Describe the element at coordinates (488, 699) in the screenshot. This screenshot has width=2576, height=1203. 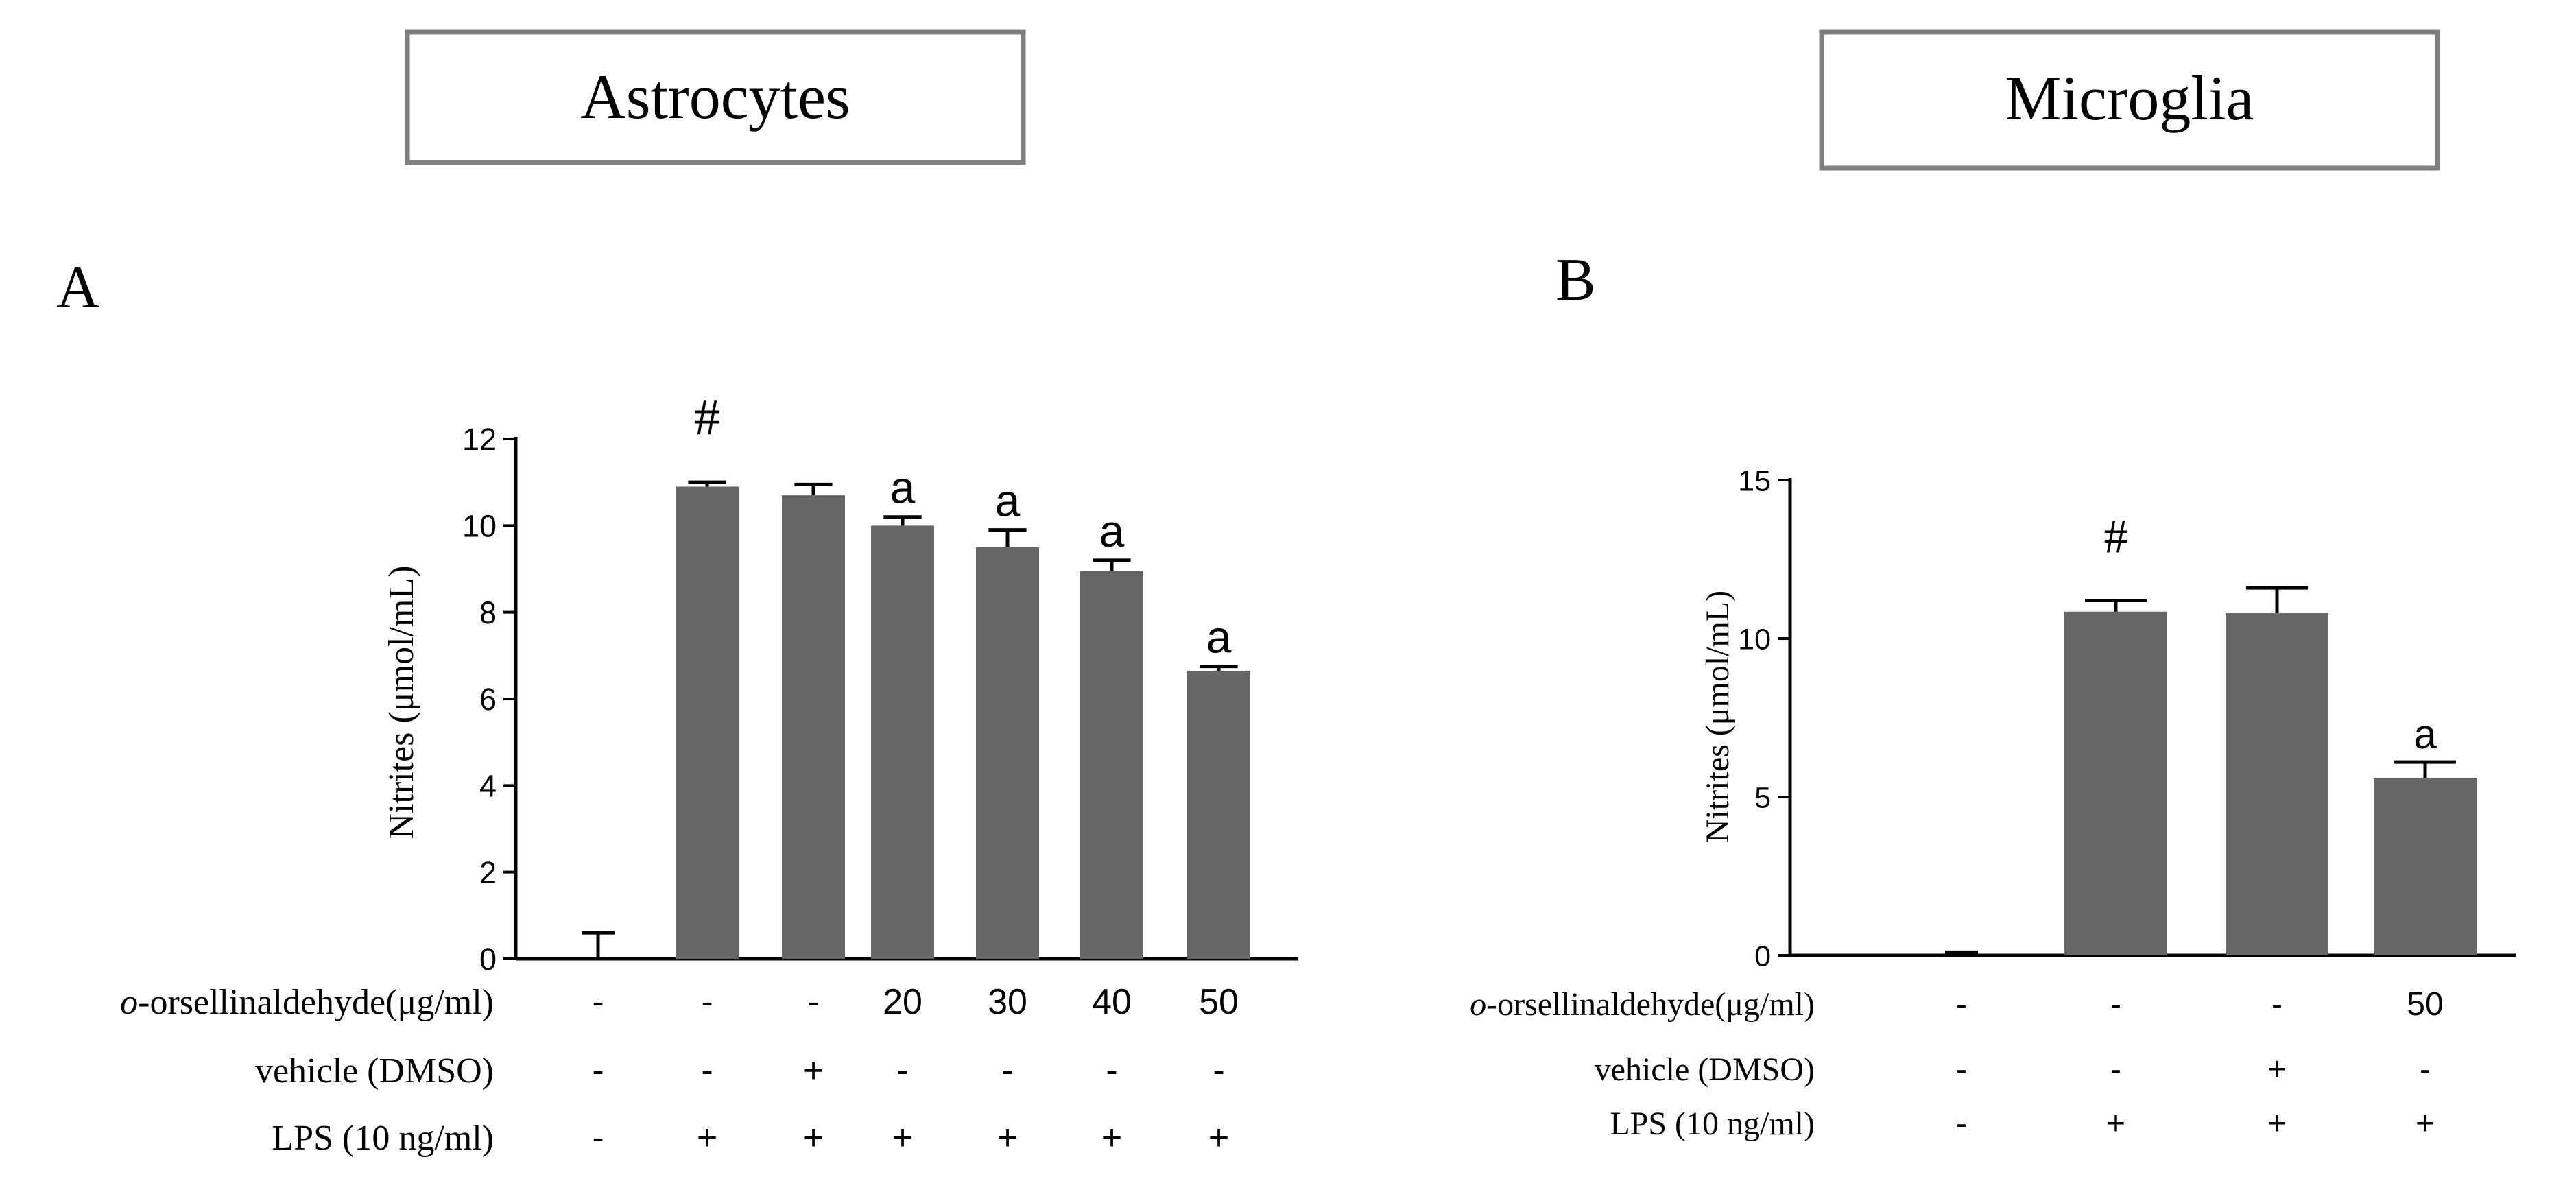
I see `y-tick-label: 6` at that location.